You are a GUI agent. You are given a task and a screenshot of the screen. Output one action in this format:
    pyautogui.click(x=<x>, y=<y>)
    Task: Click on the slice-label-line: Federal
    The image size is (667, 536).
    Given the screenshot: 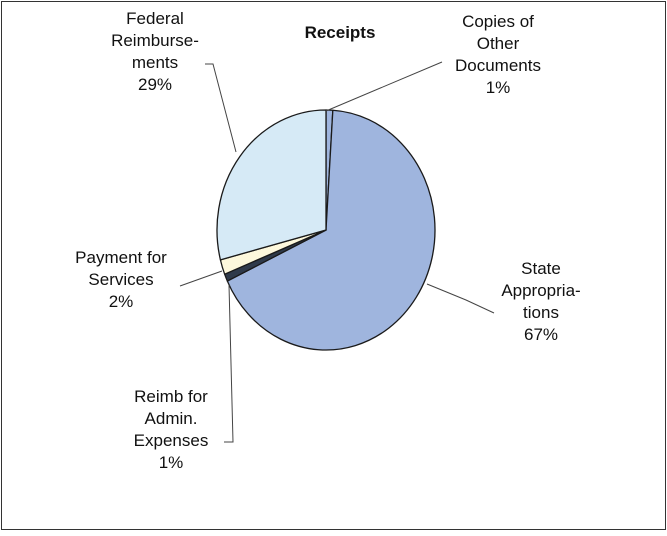 What is the action you would take?
    pyautogui.click(x=155, y=18)
    